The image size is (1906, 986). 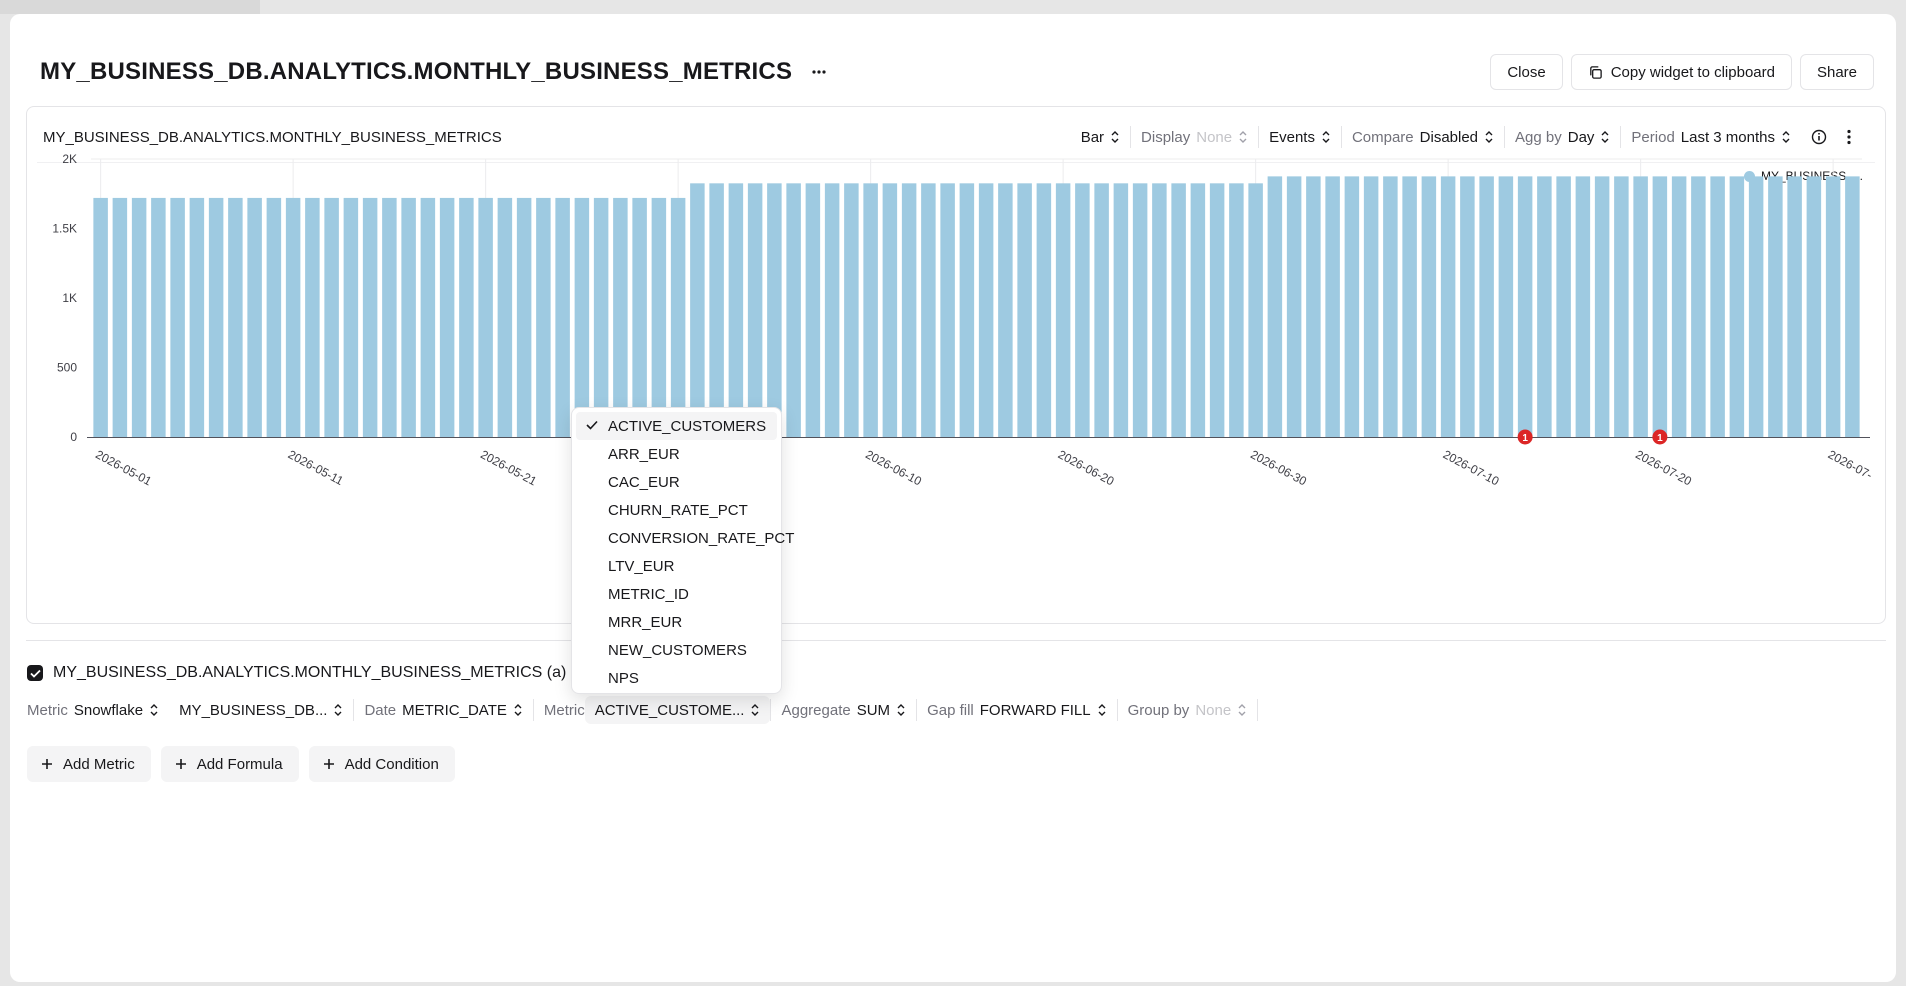 I want to click on metric-option: LTV_EUR, so click(x=676, y=566).